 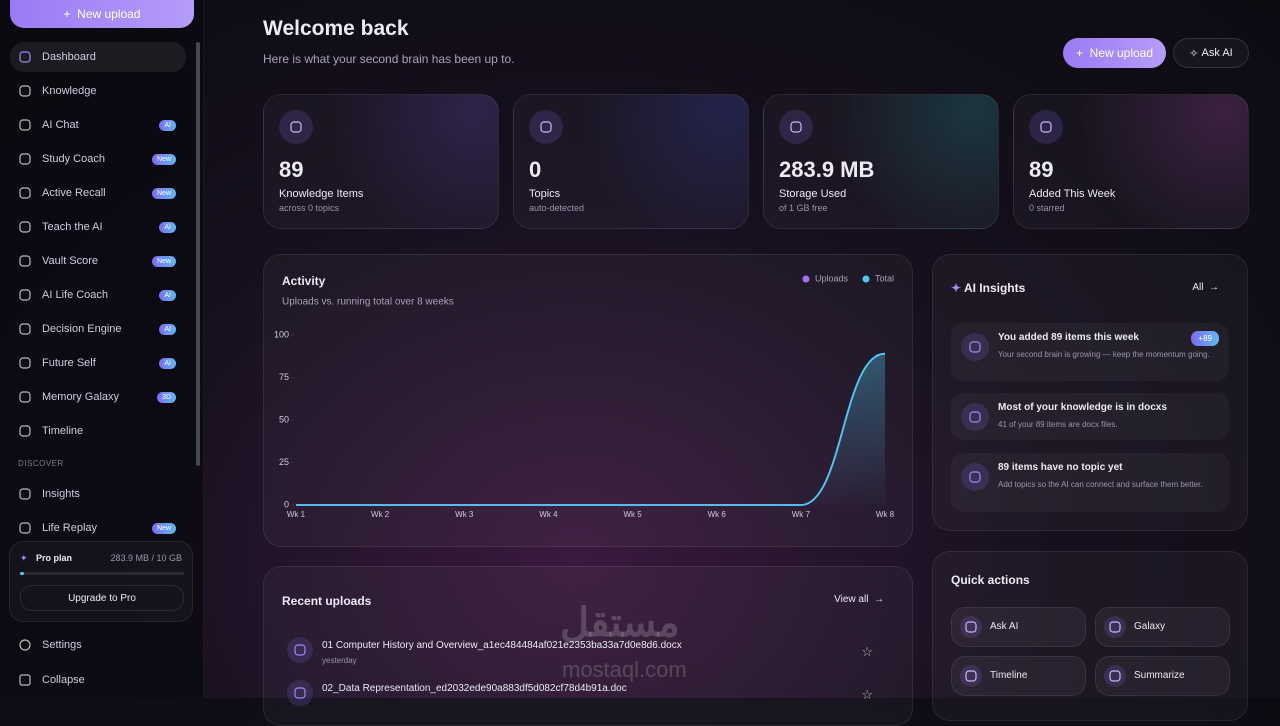 I want to click on view-all-link: View all →, so click(x=859, y=599).